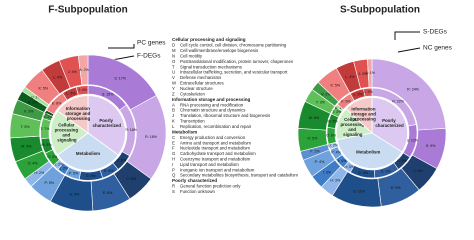  Describe the element at coordinates (346, 101) in the screenshot. I see `segment-label: K: 6%` at that location.